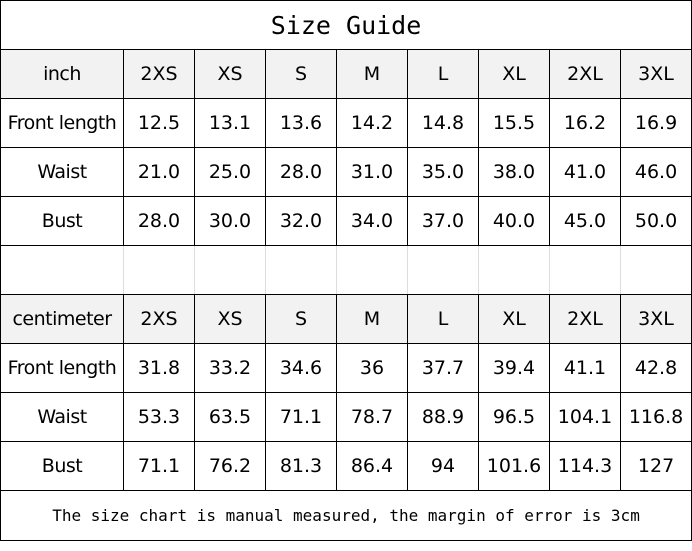 Image resolution: width=692 pixels, height=551 pixels. Describe the element at coordinates (585, 466) in the screenshot. I see `size-cell: 114.3` at that location.